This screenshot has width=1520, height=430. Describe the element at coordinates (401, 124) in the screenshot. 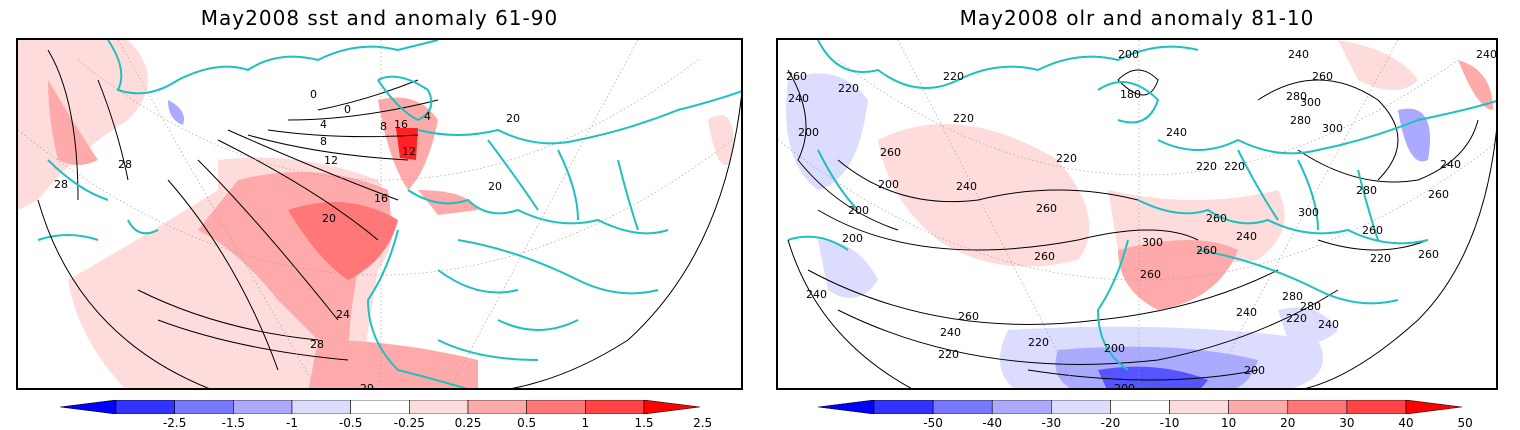

I see `contour-label: 16` at that location.